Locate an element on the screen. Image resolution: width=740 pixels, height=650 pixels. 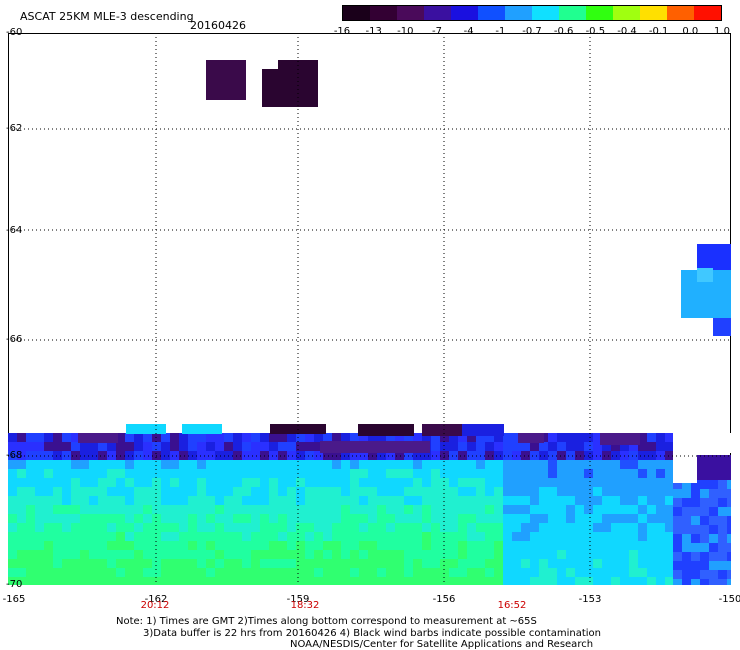
colorbar-tick-label: -16 is located at coordinates (342, 31).